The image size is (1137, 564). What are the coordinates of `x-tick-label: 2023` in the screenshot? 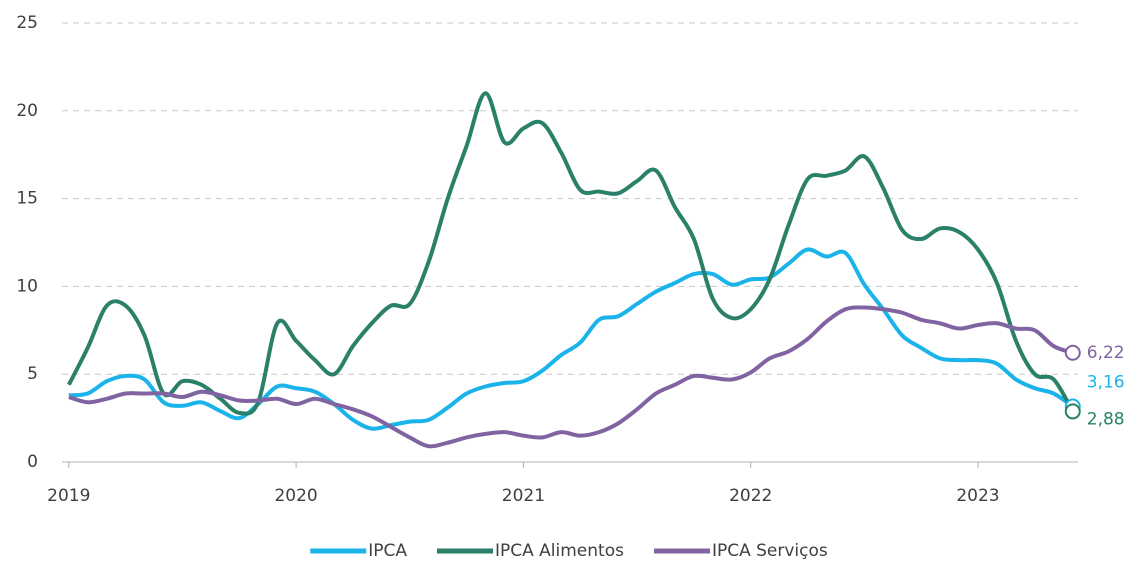 It's located at (977, 496).